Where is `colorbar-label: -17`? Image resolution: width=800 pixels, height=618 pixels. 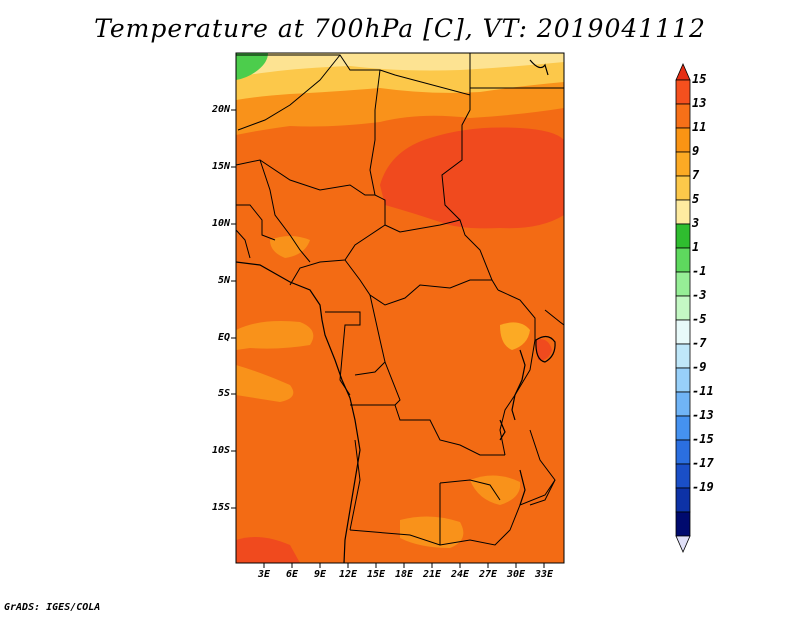 colorbar-label: -17 is located at coordinates (703, 463).